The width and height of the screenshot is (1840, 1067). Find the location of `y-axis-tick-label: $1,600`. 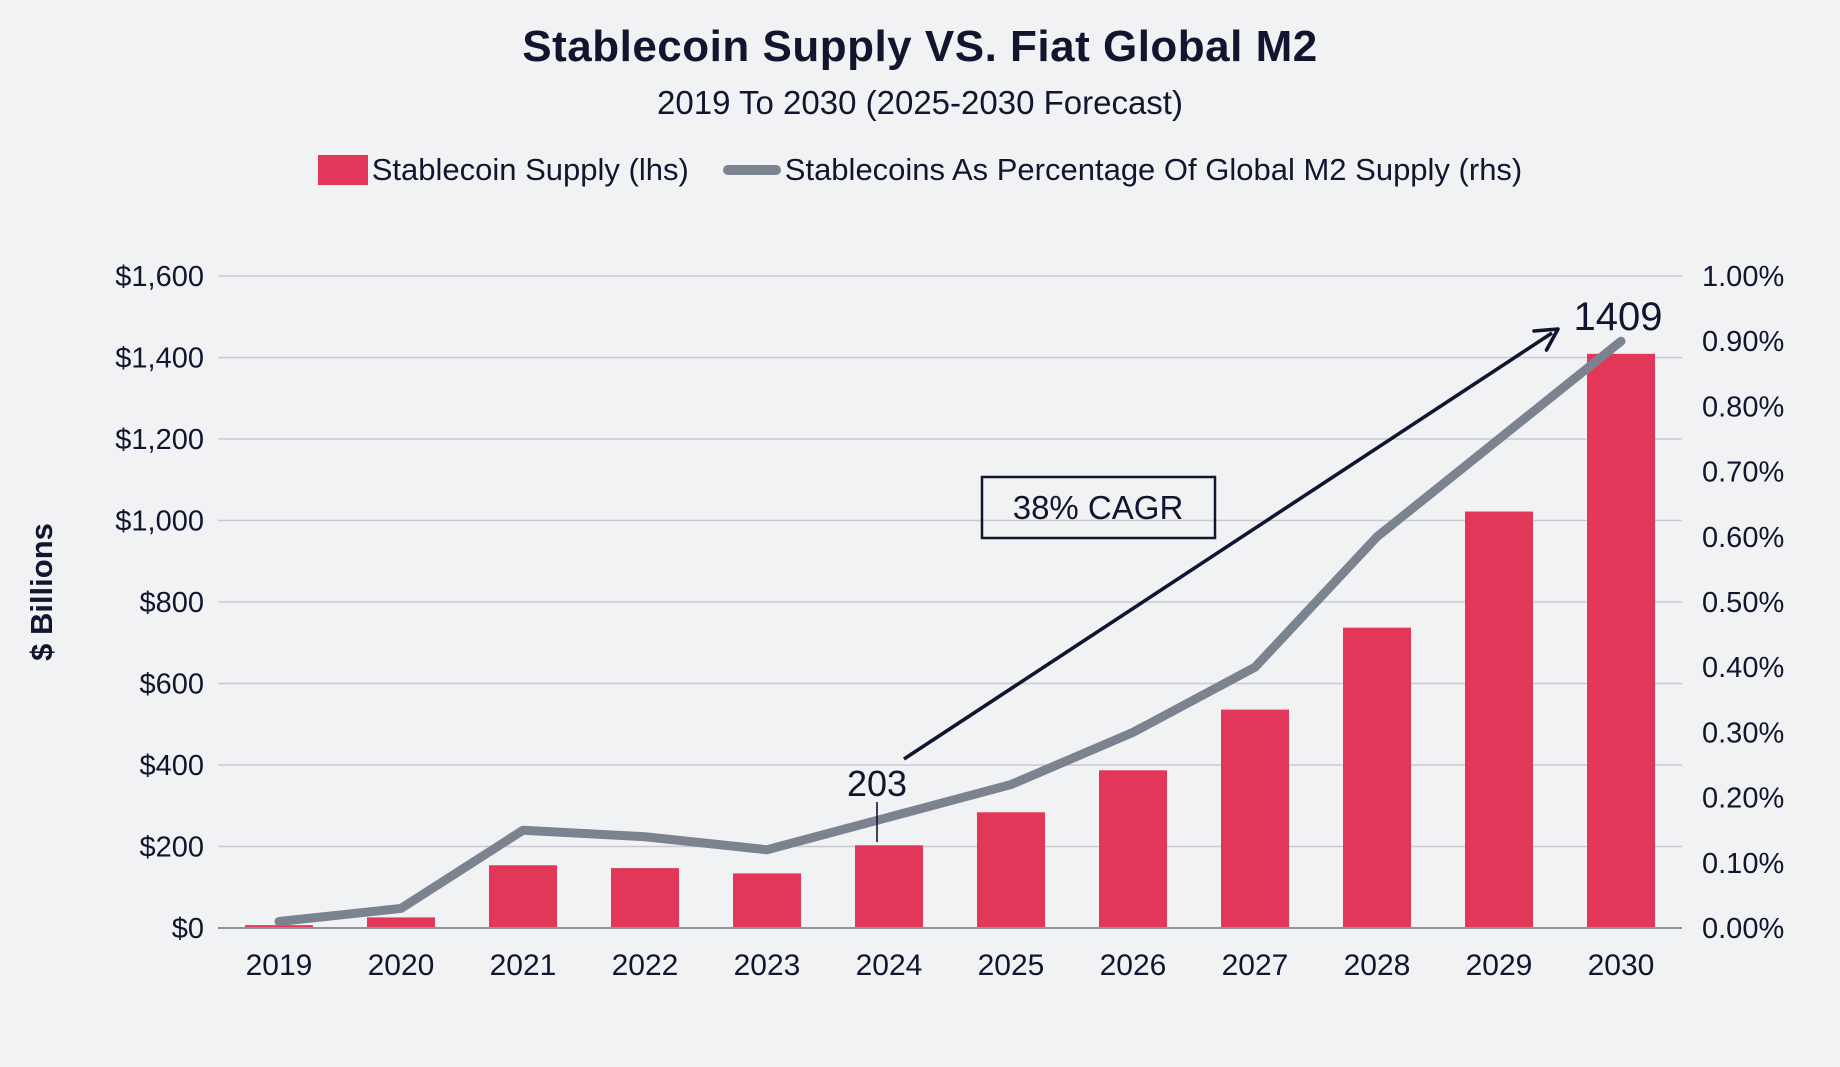

y-axis-tick-label: $1,600 is located at coordinates (159, 277).